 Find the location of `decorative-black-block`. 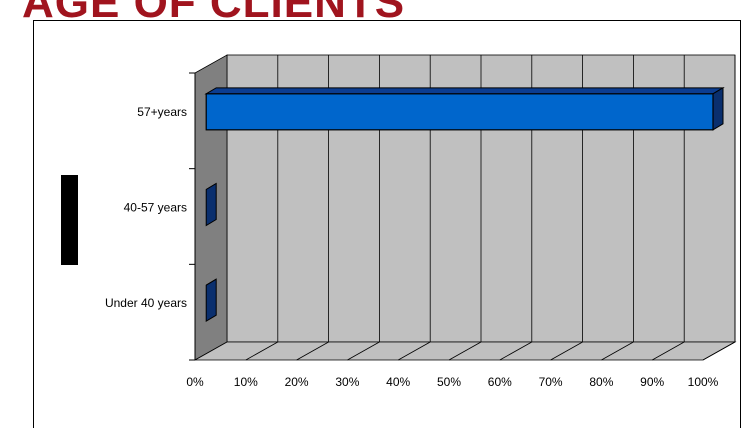

decorative-black-block is located at coordinates (69, 220).